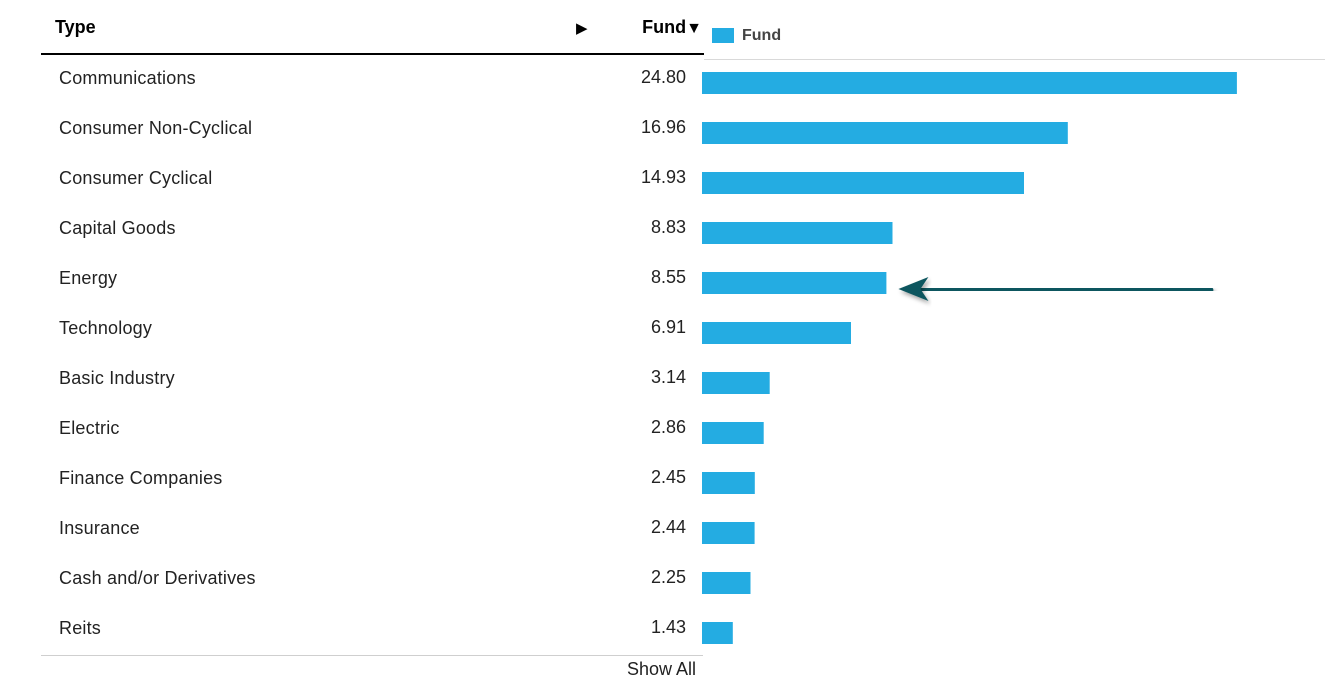 The height and width of the screenshot is (687, 1325). I want to click on fund-header-label: Fund, so click(664, 27).